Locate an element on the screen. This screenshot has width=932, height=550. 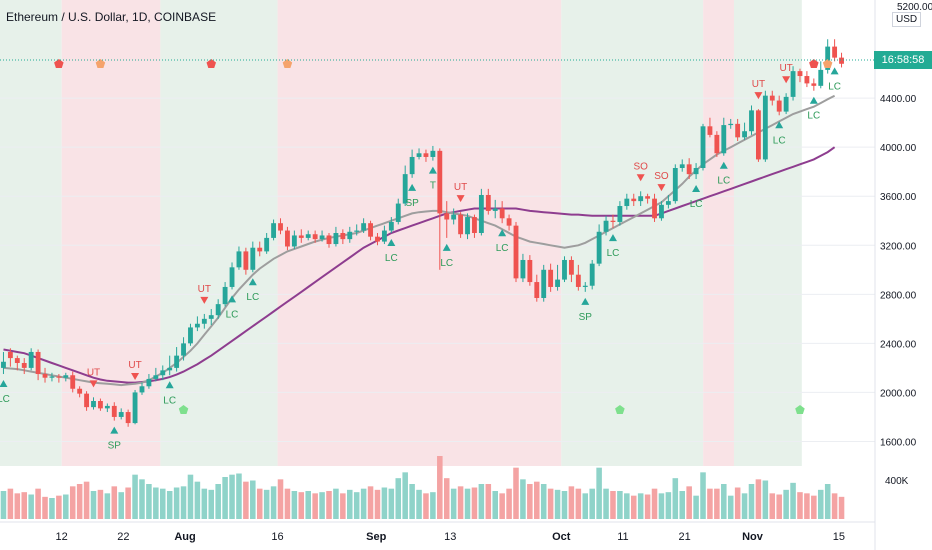
price-tick-label: 2000.00 is located at coordinates (898, 393).